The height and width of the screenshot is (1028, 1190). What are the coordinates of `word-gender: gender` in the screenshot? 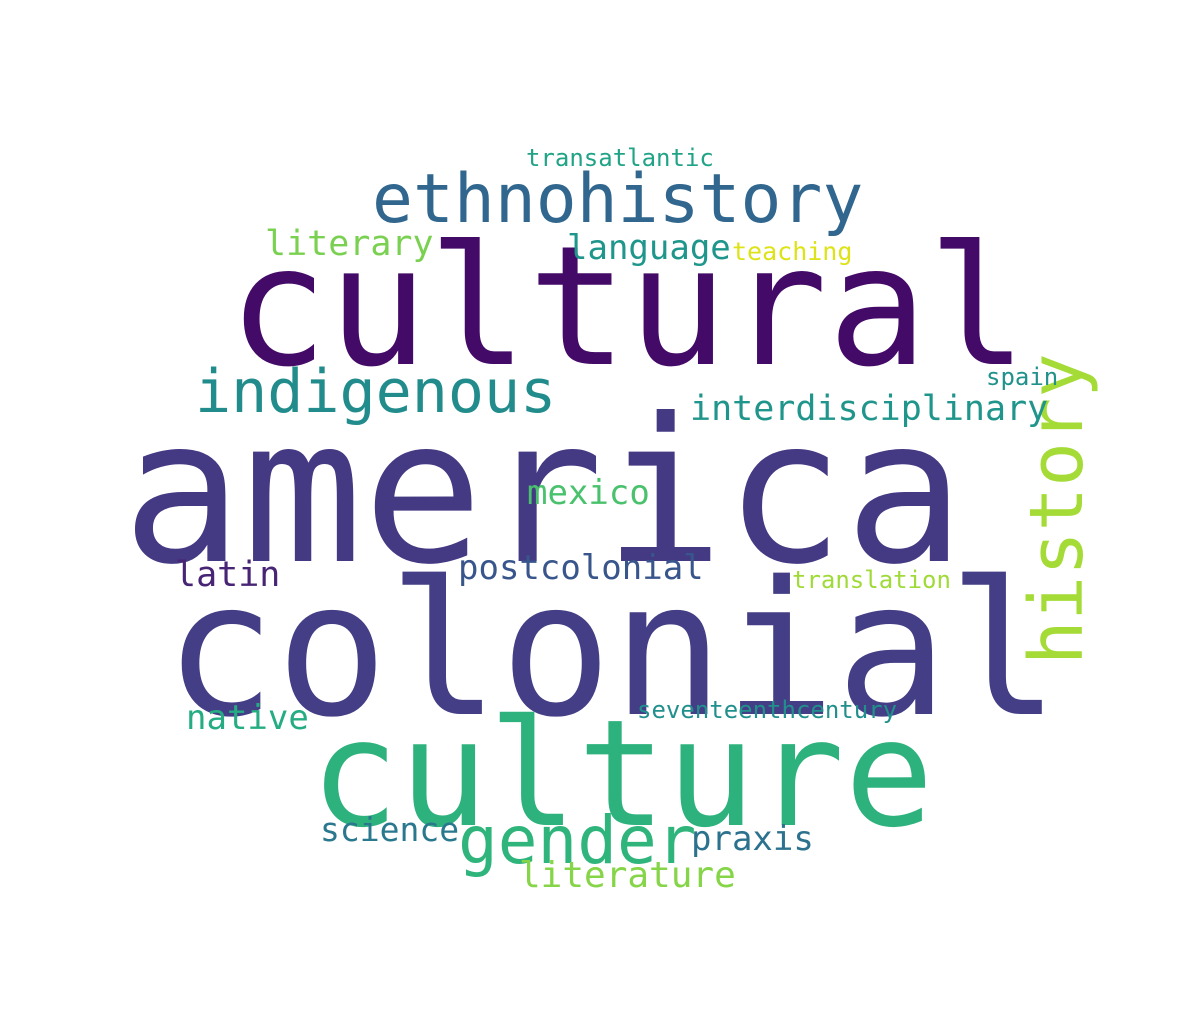 It's located at (577, 840).